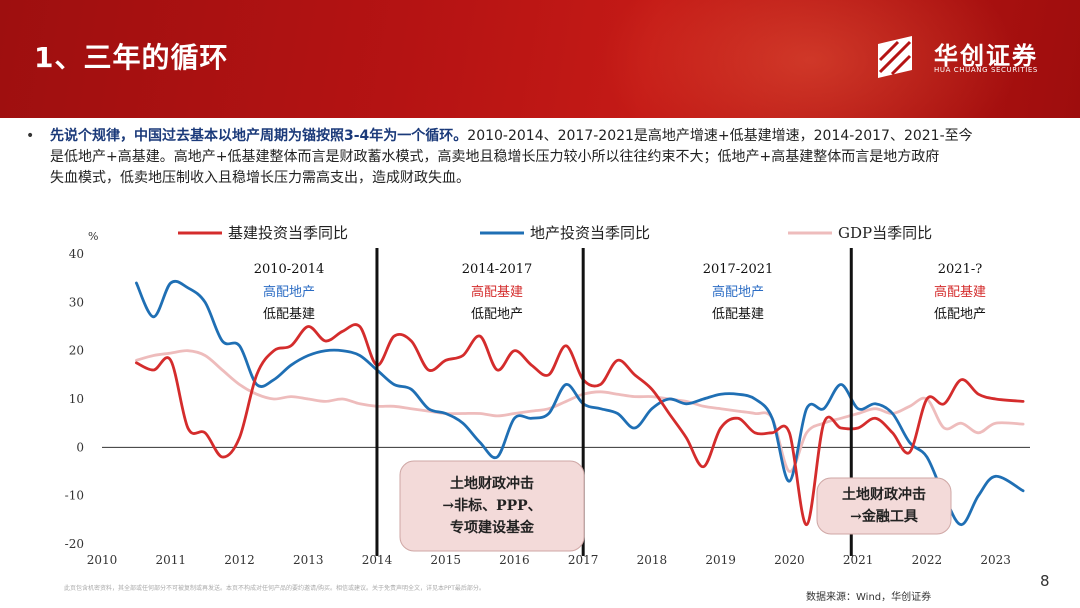  What do you see at coordinates (995, 560) in the screenshot?
I see `x-tick-label: 2023` at bounding box center [995, 560].